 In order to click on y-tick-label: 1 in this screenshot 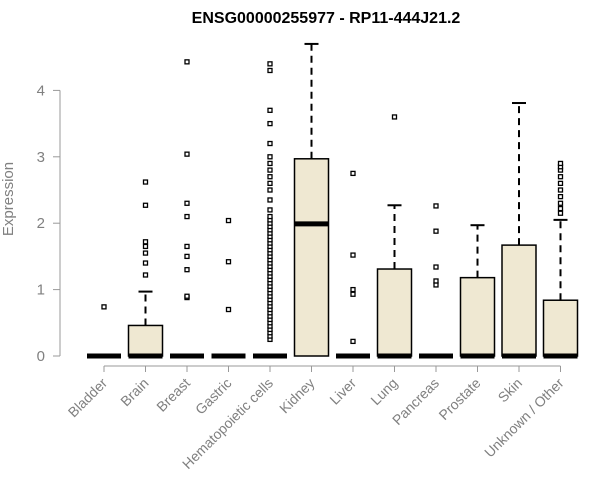, I will do `click(41, 290)`.